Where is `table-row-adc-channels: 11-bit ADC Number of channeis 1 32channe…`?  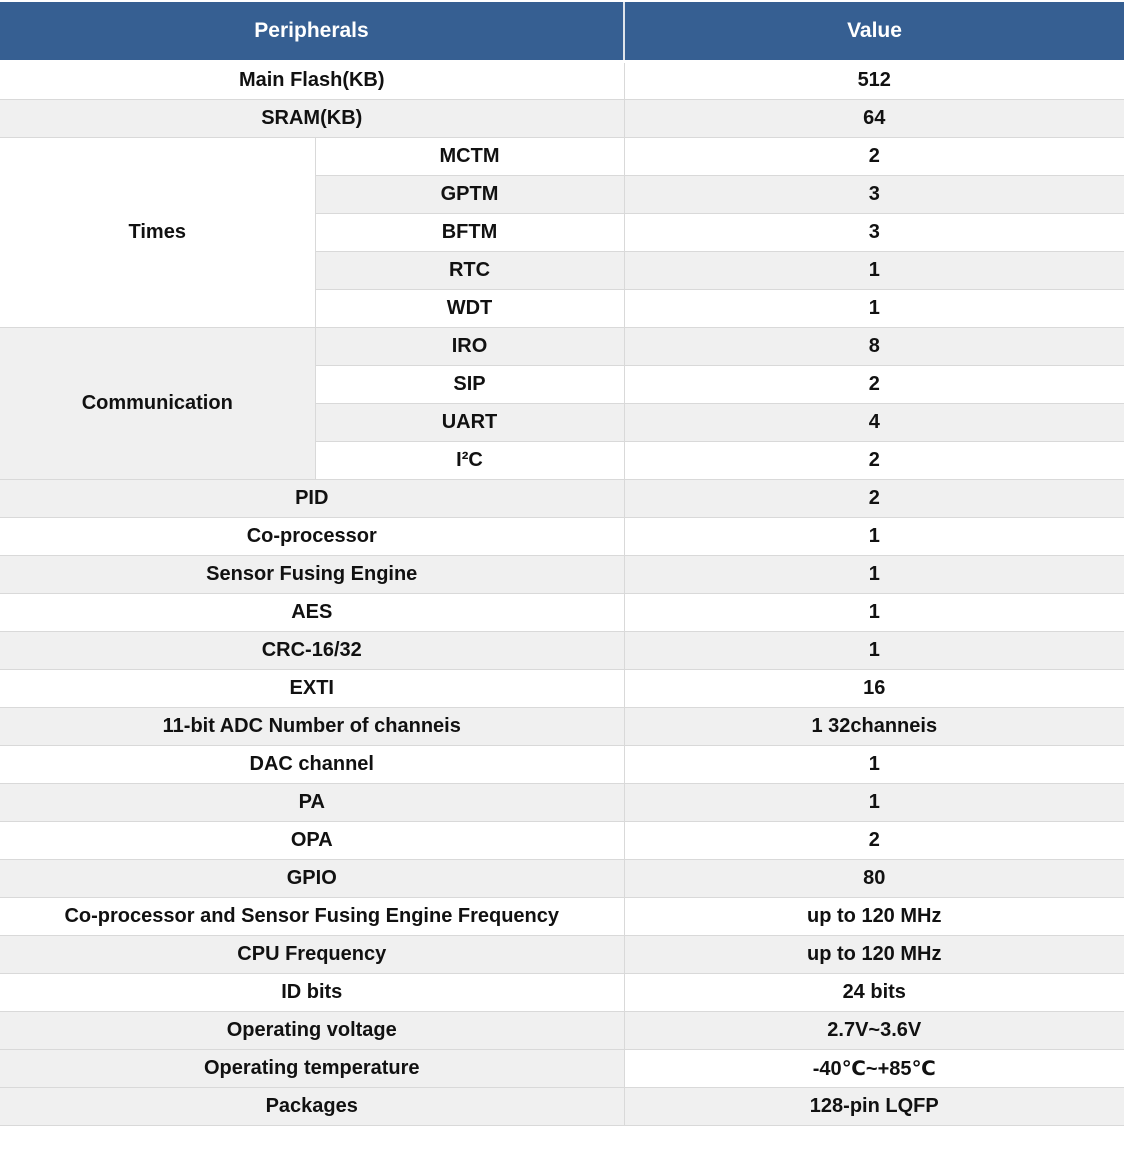
table-row-adc-channels: 11-bit ADC Number of channeis 1 32channe… is located at coordinates (562, 726).